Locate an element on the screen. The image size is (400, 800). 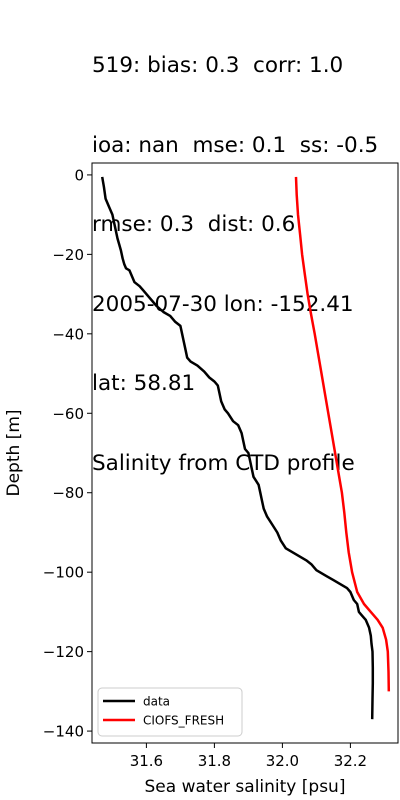
x-tick-label: 31.8 is located at coordinates (214, 761).